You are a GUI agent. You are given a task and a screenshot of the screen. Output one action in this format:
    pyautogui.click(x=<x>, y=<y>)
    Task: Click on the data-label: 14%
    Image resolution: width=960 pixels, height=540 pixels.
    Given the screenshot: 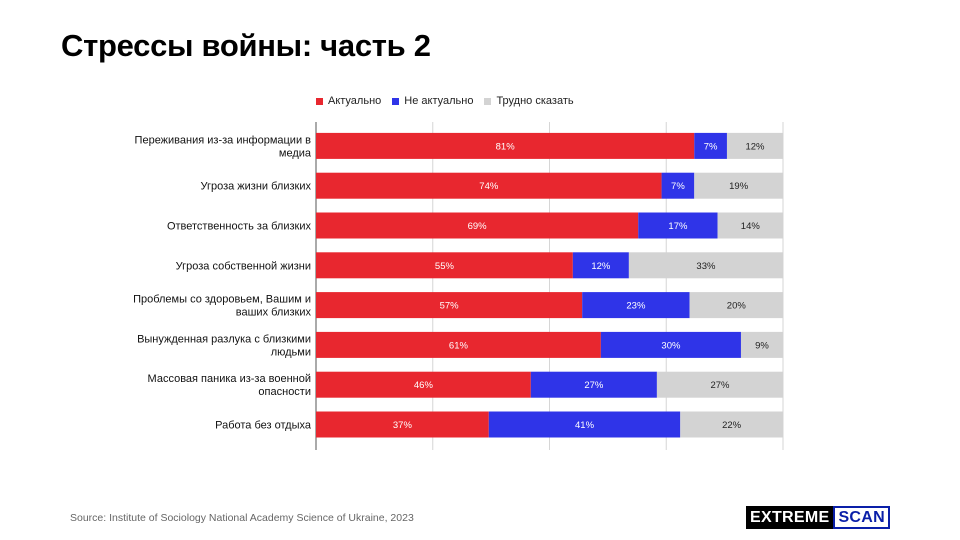 What is the action you would take?
    pyautogui.click(x=751, y=226)
    